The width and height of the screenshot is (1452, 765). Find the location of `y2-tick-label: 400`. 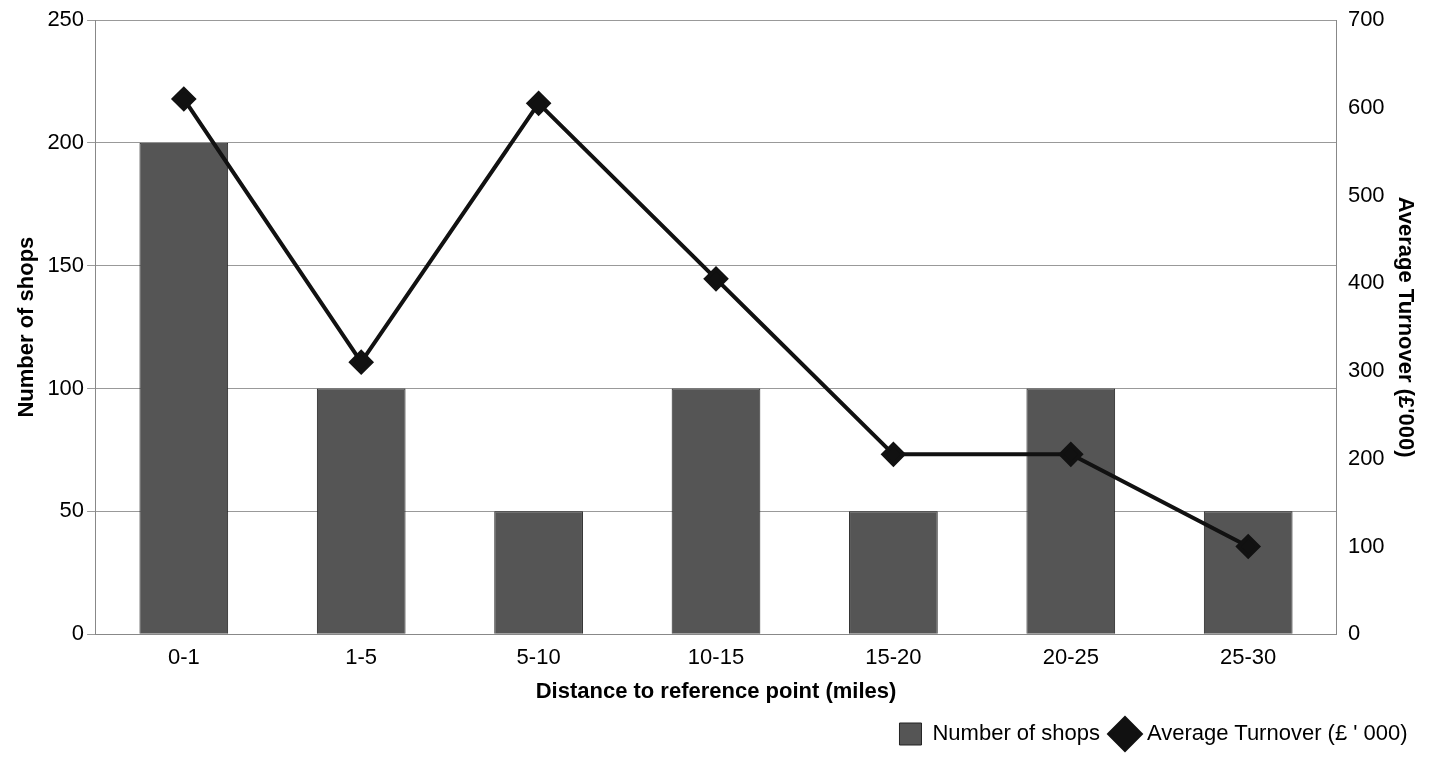

y2-tick-label: 400 is located at coordinates (1366, 282).